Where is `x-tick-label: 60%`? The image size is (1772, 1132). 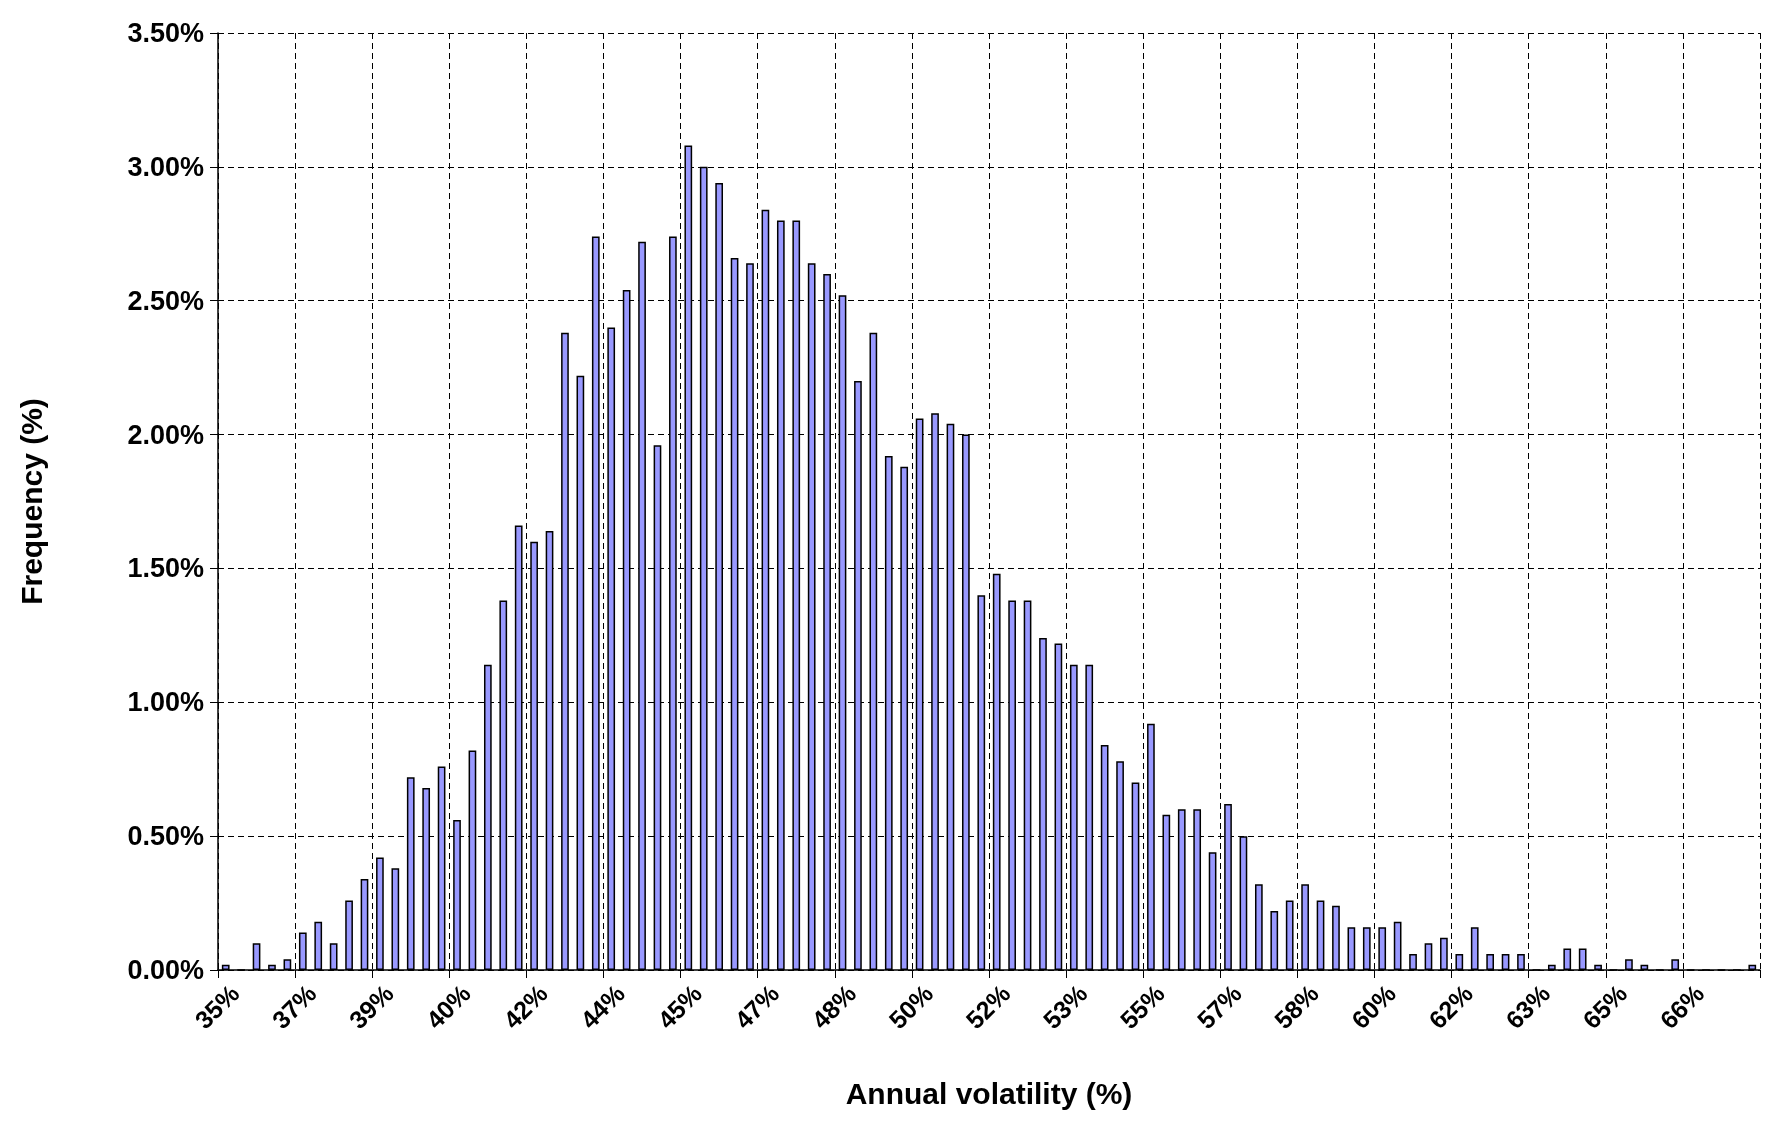
x-tick-label: 60% is located at coordinates (1373, 1006).